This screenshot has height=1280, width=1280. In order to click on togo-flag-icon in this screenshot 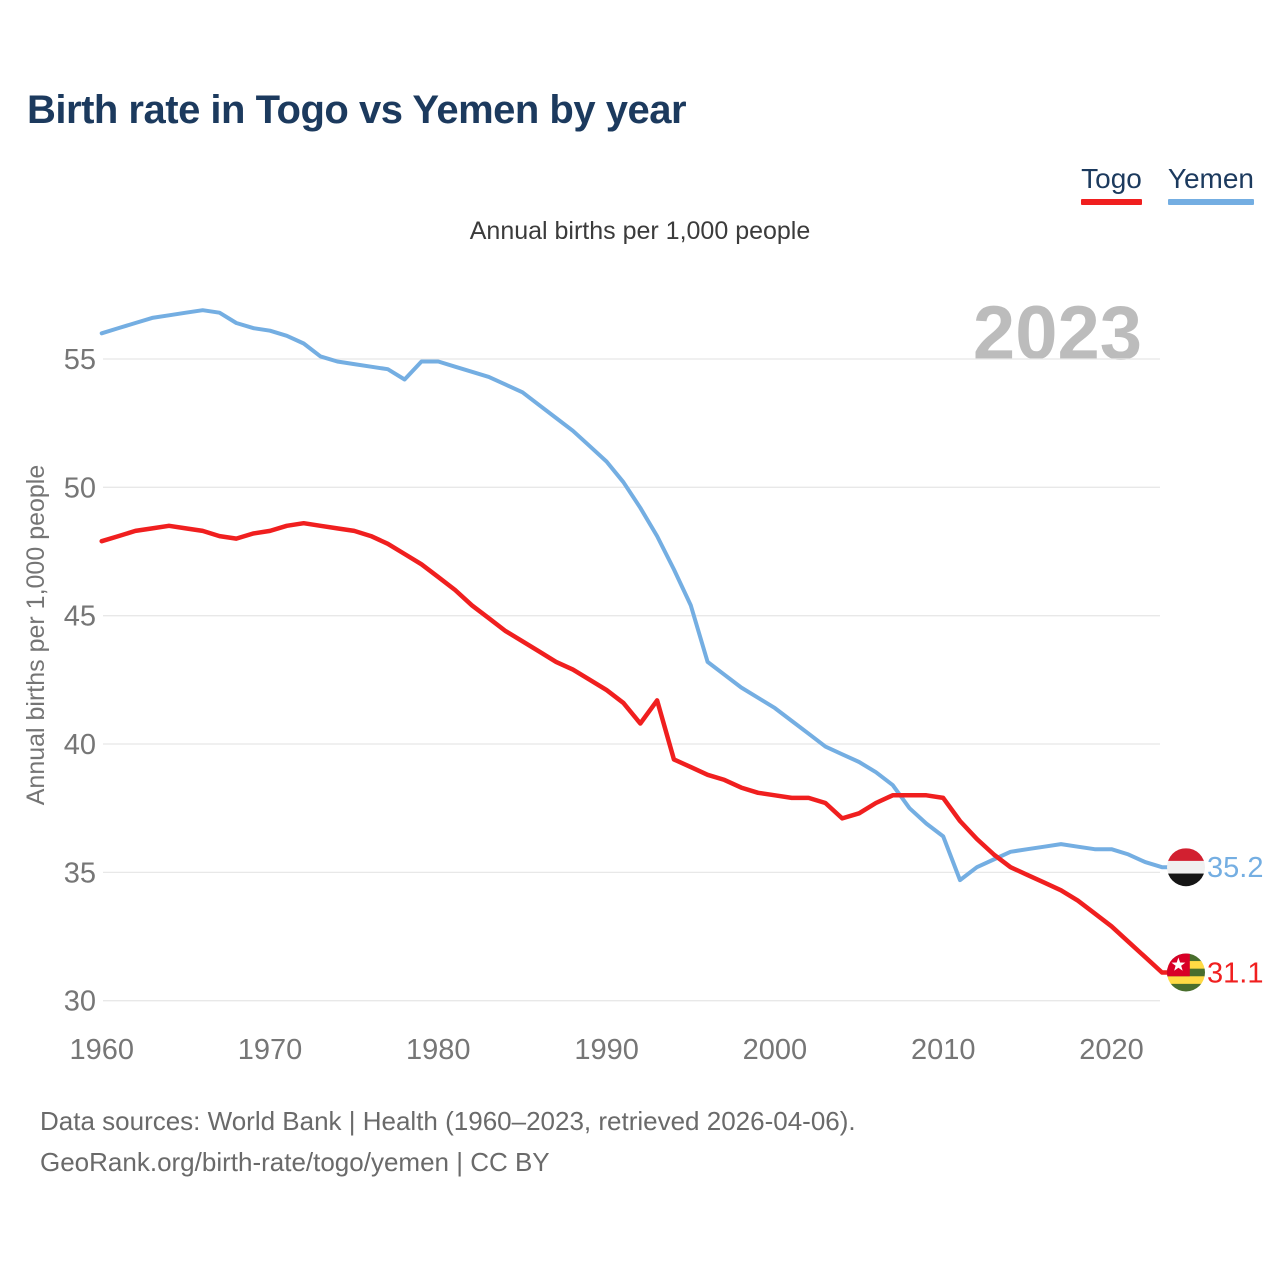, I will do `click(1186, 972)`.